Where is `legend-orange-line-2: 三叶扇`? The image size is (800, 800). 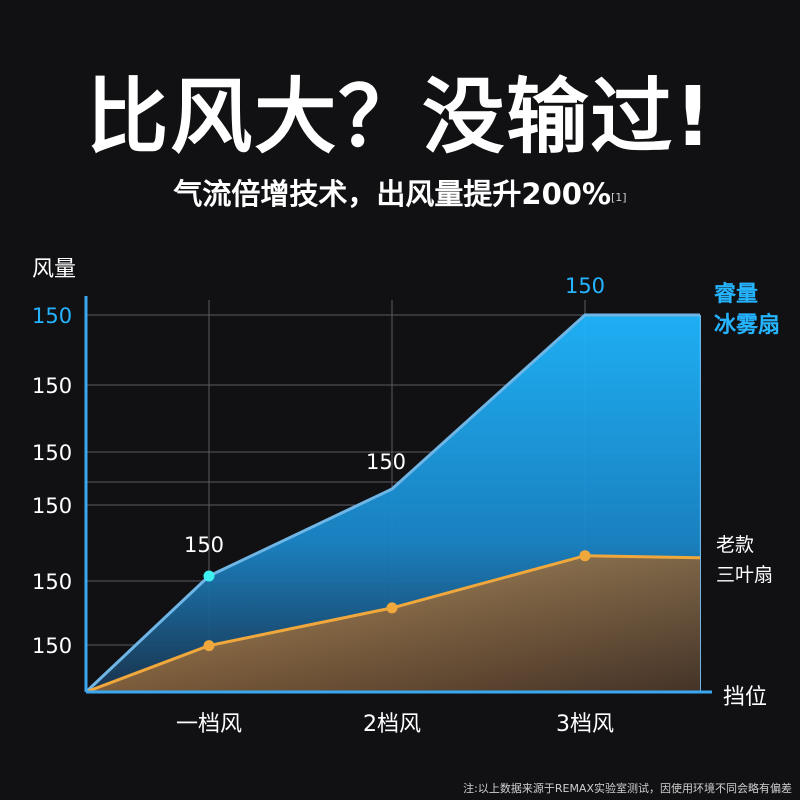
legend-orange-line-2: 三叶扇 is located at coordinates (744, 575).